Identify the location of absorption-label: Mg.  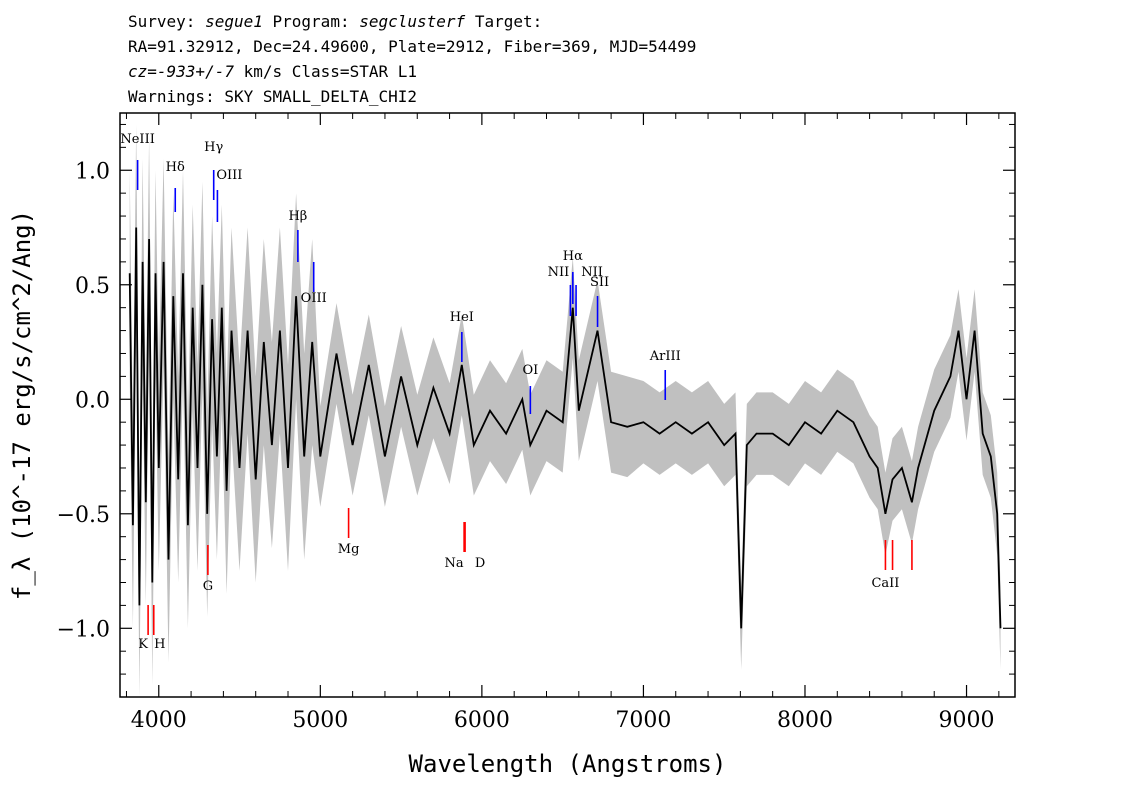
(349, 549).